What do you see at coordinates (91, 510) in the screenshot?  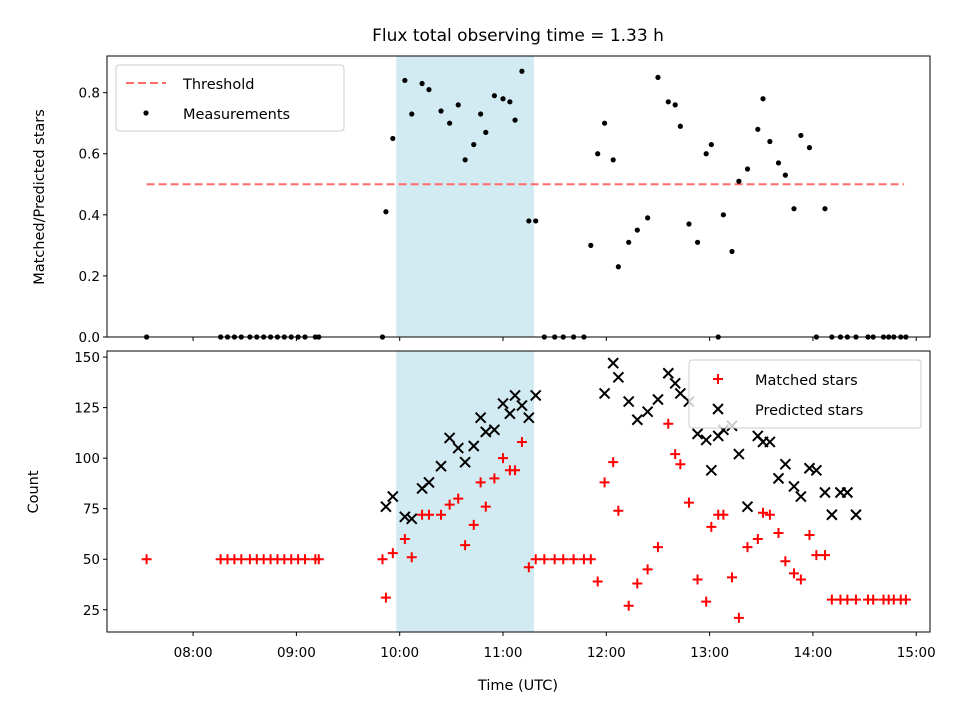 I see `bottom-y-tick-label: 75` at bounding box center [91, 510].